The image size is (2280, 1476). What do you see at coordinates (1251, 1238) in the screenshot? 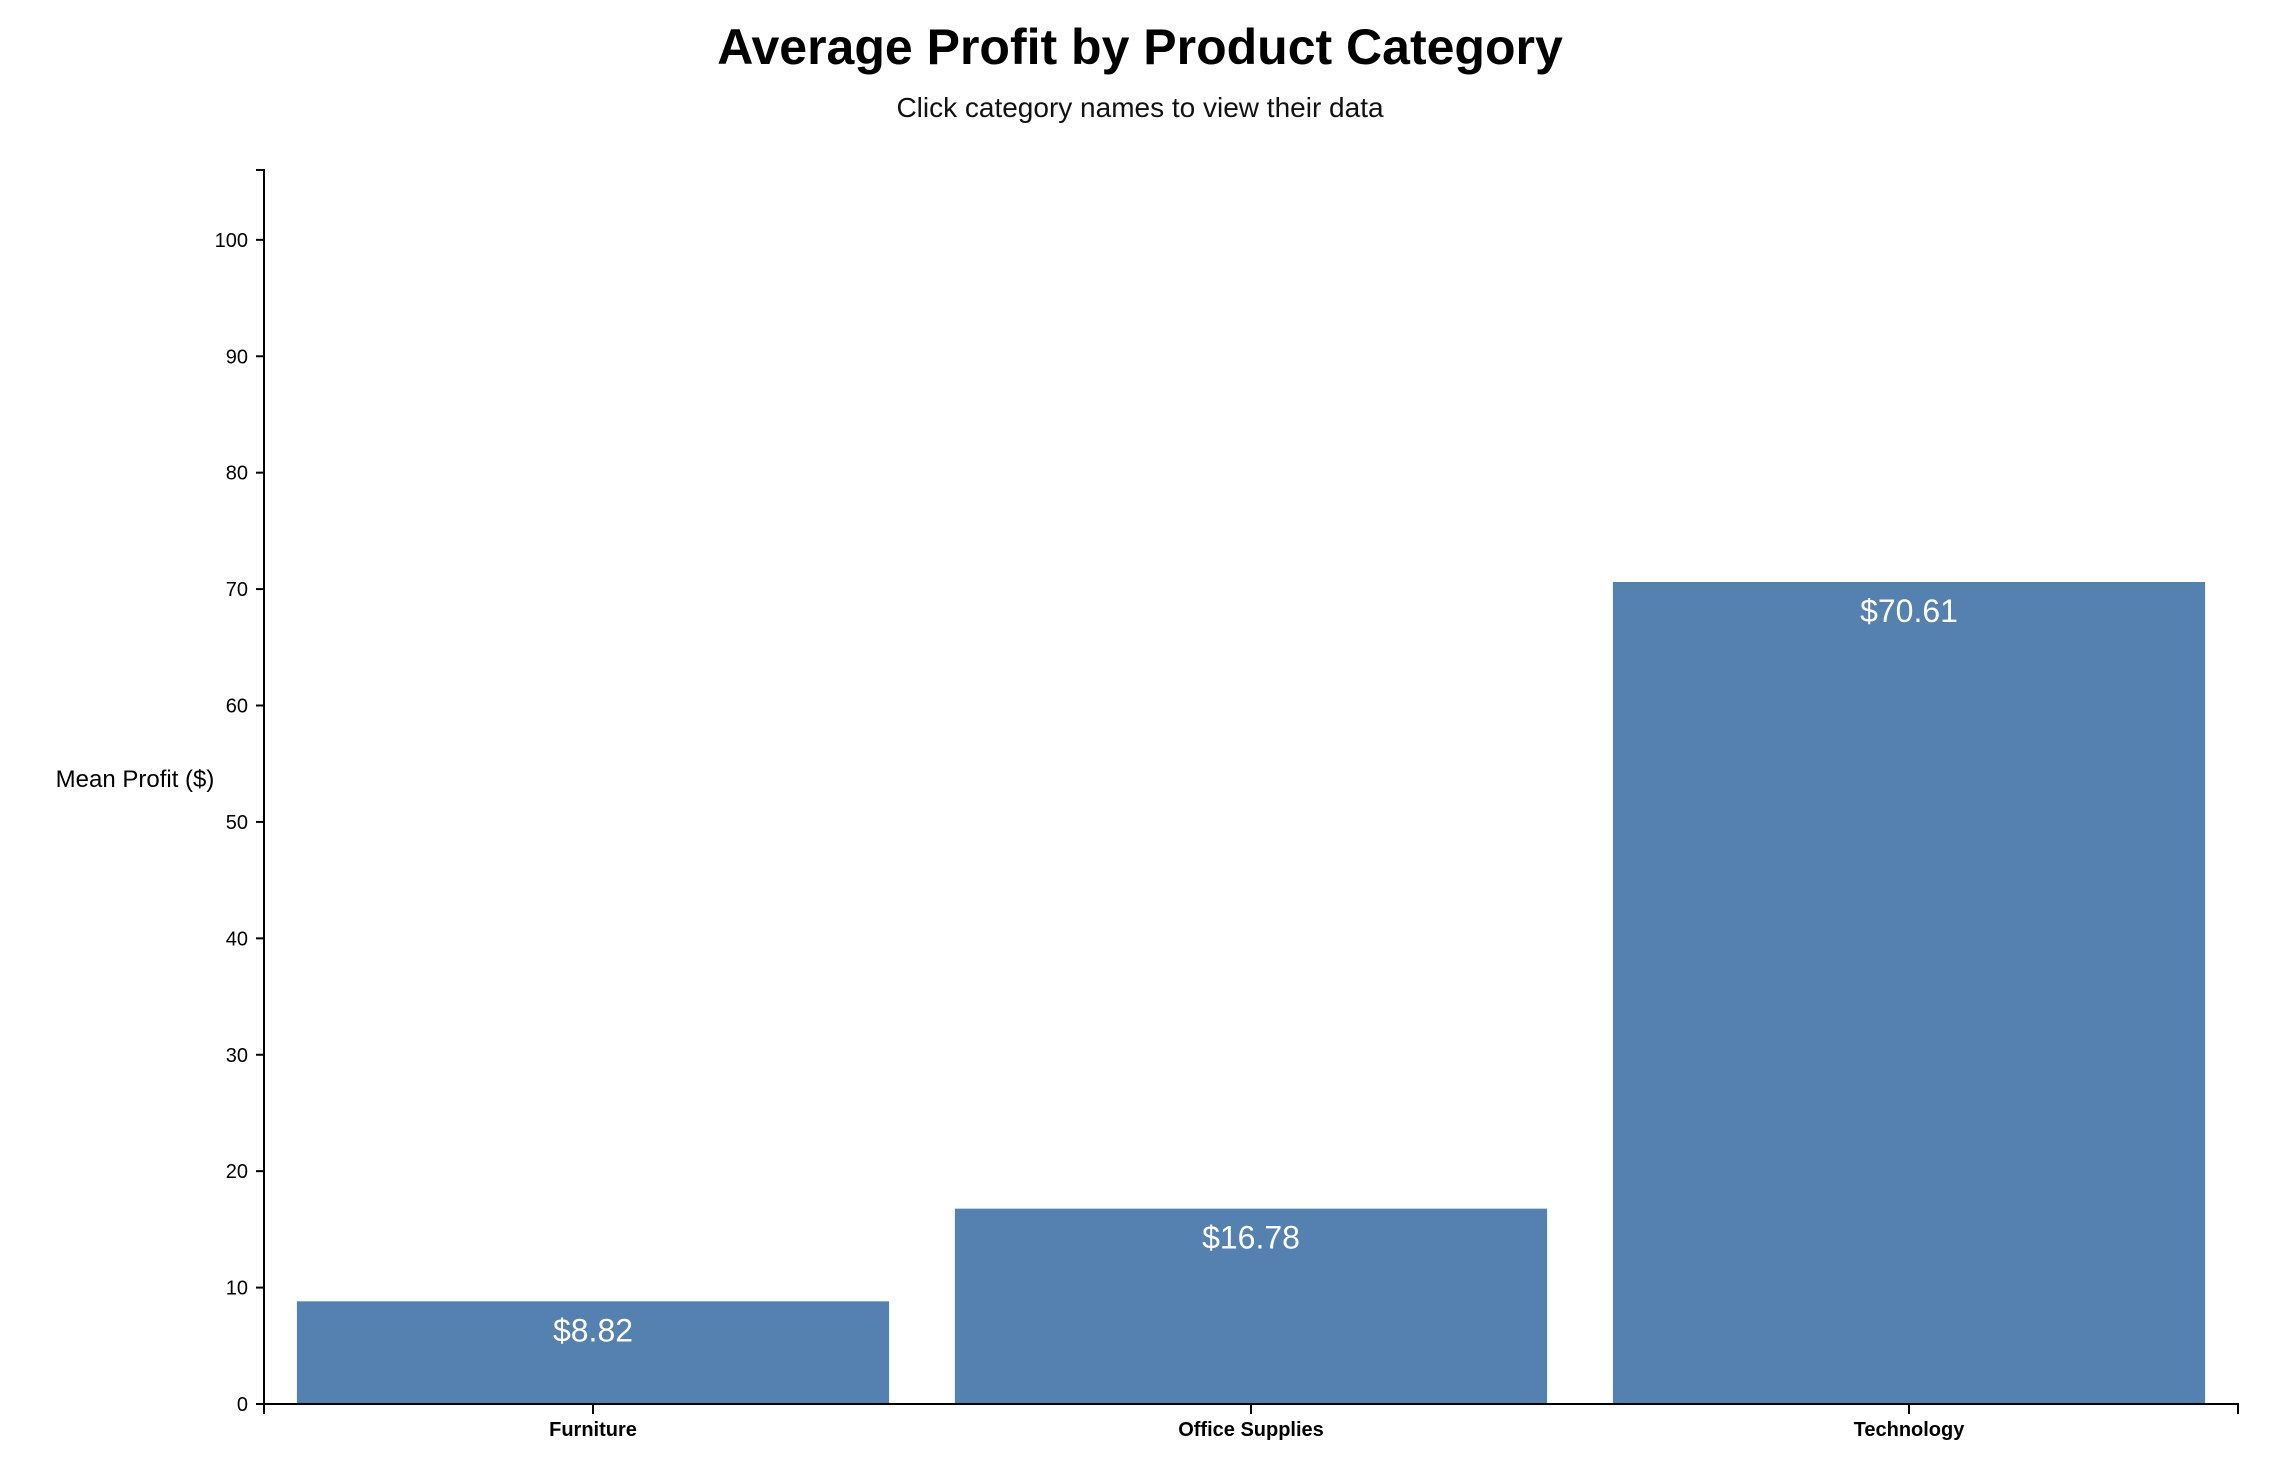
I see `bar-value-label: $16.78` at bounding box center [1251, 1238].